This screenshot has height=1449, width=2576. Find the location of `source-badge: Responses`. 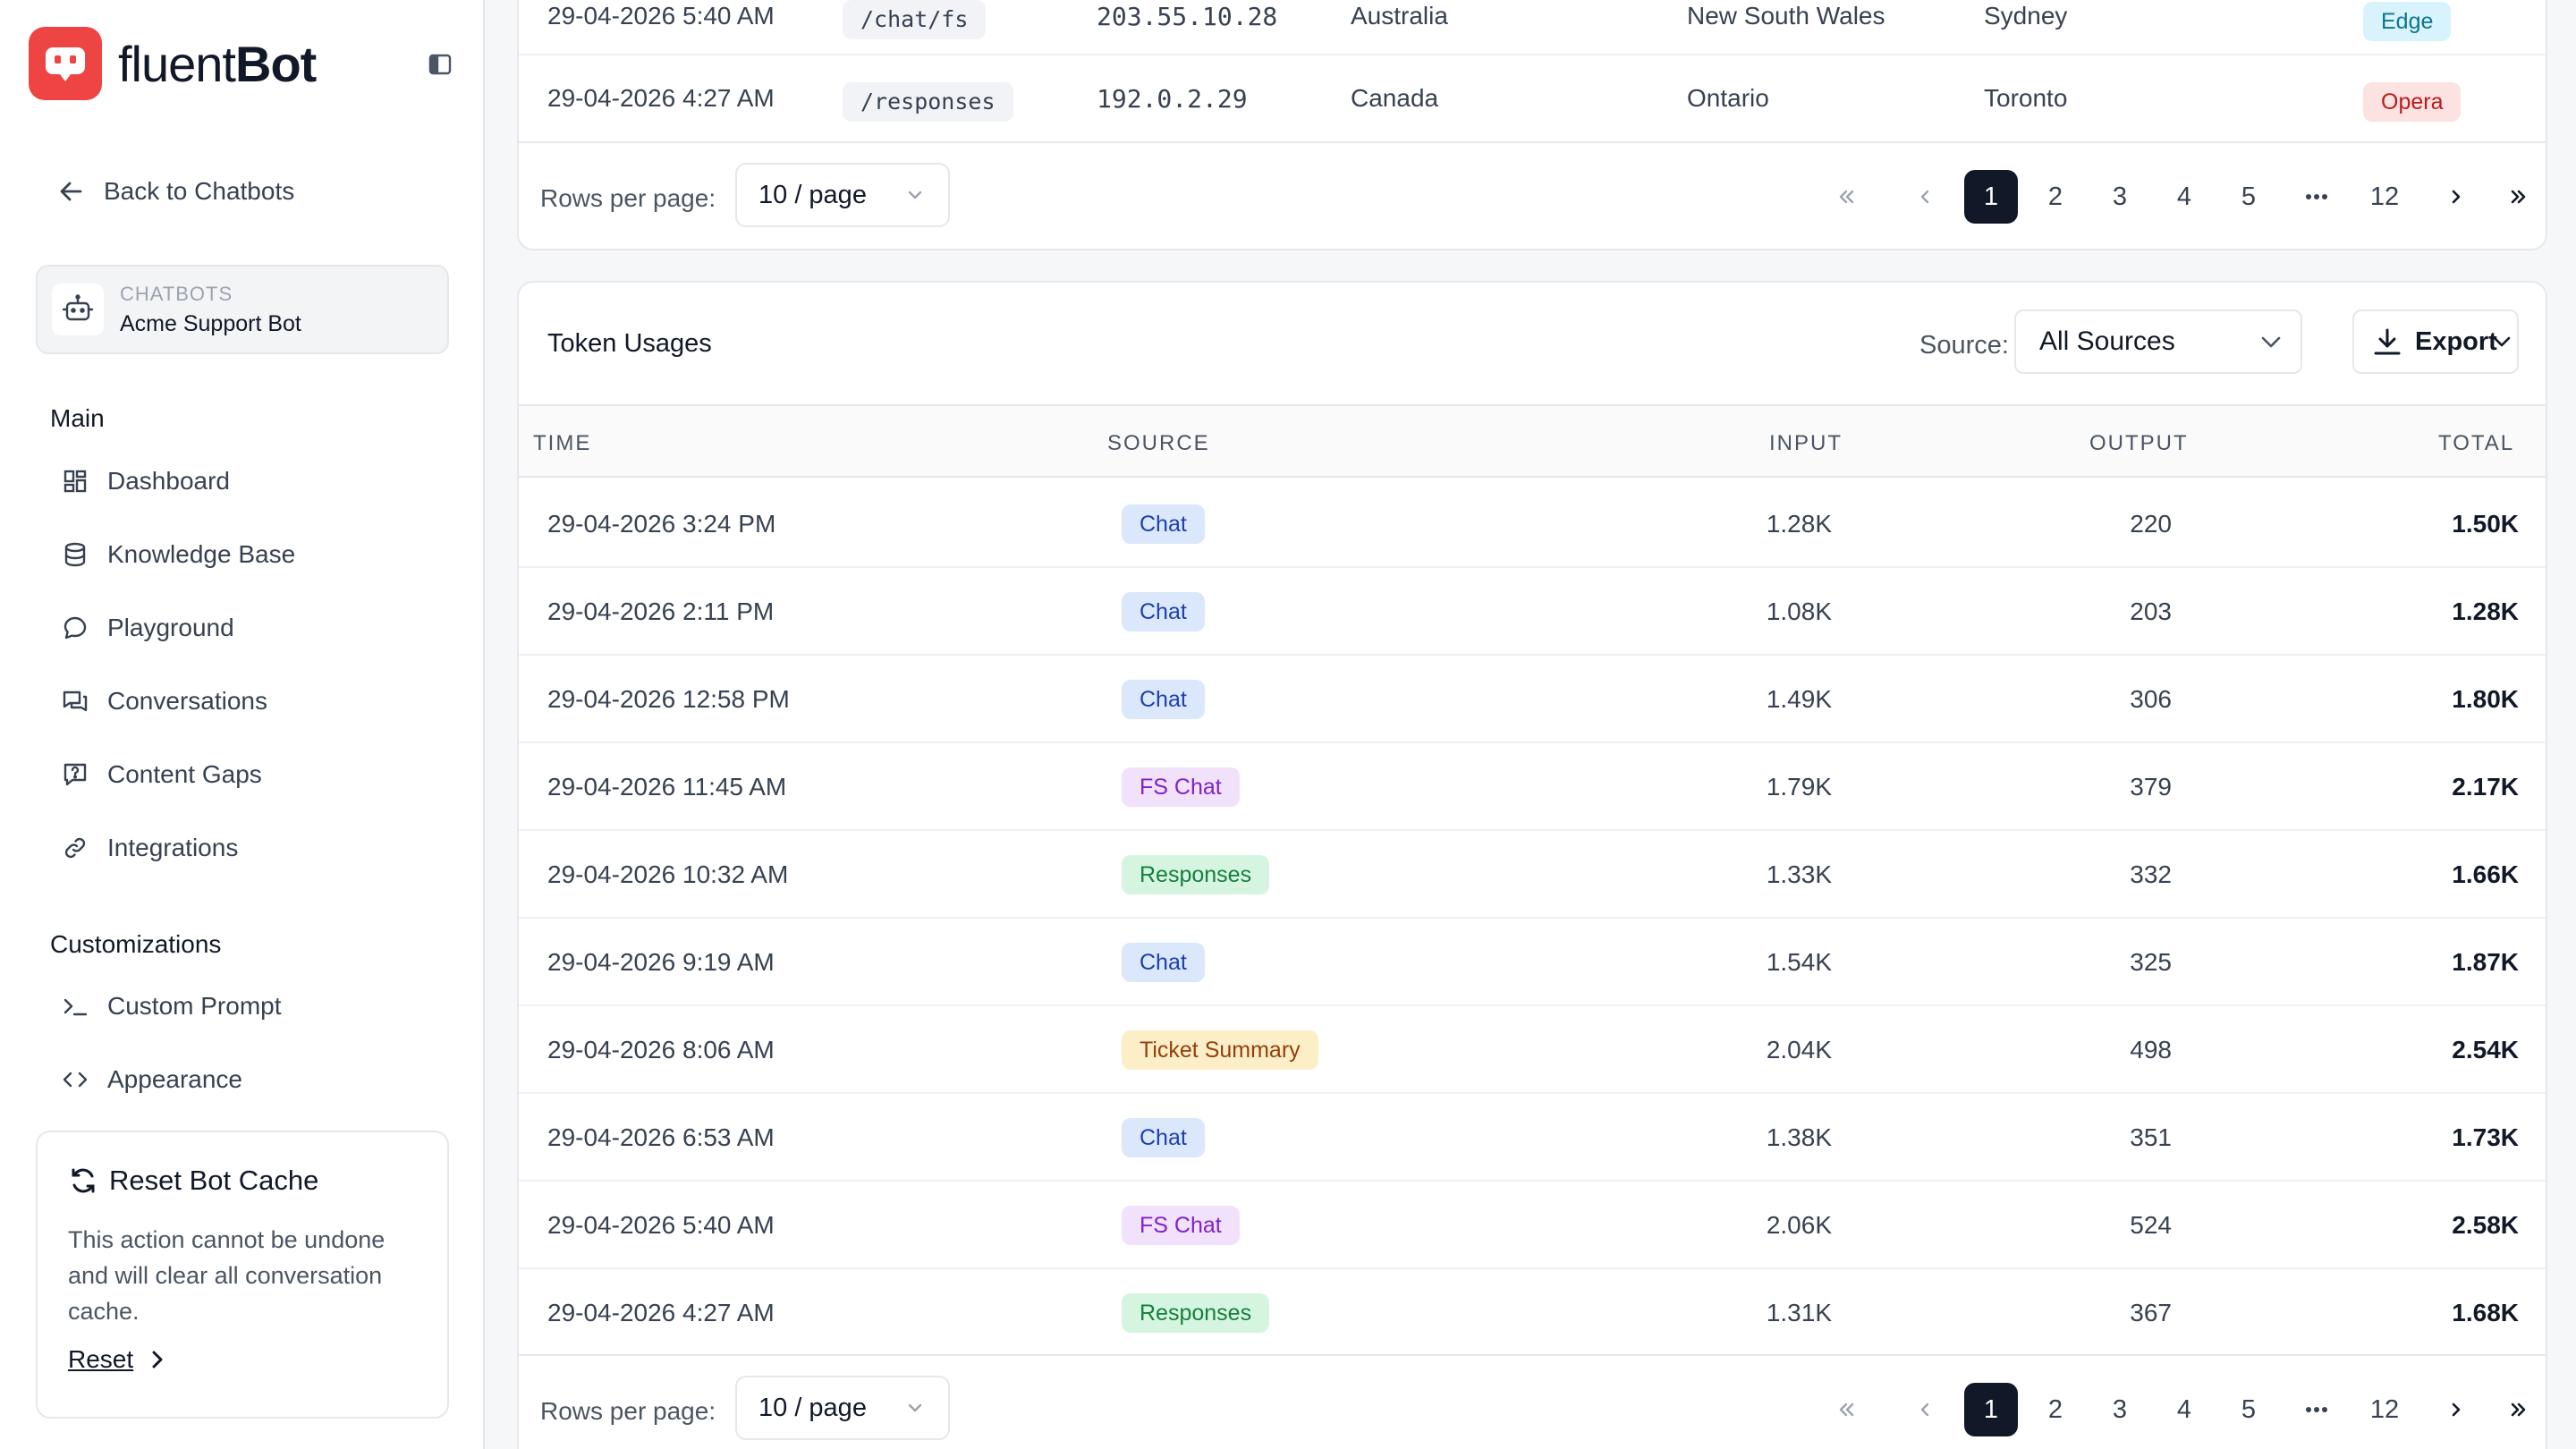

source-badge: Responses is located at coordinates (1196, 1313).